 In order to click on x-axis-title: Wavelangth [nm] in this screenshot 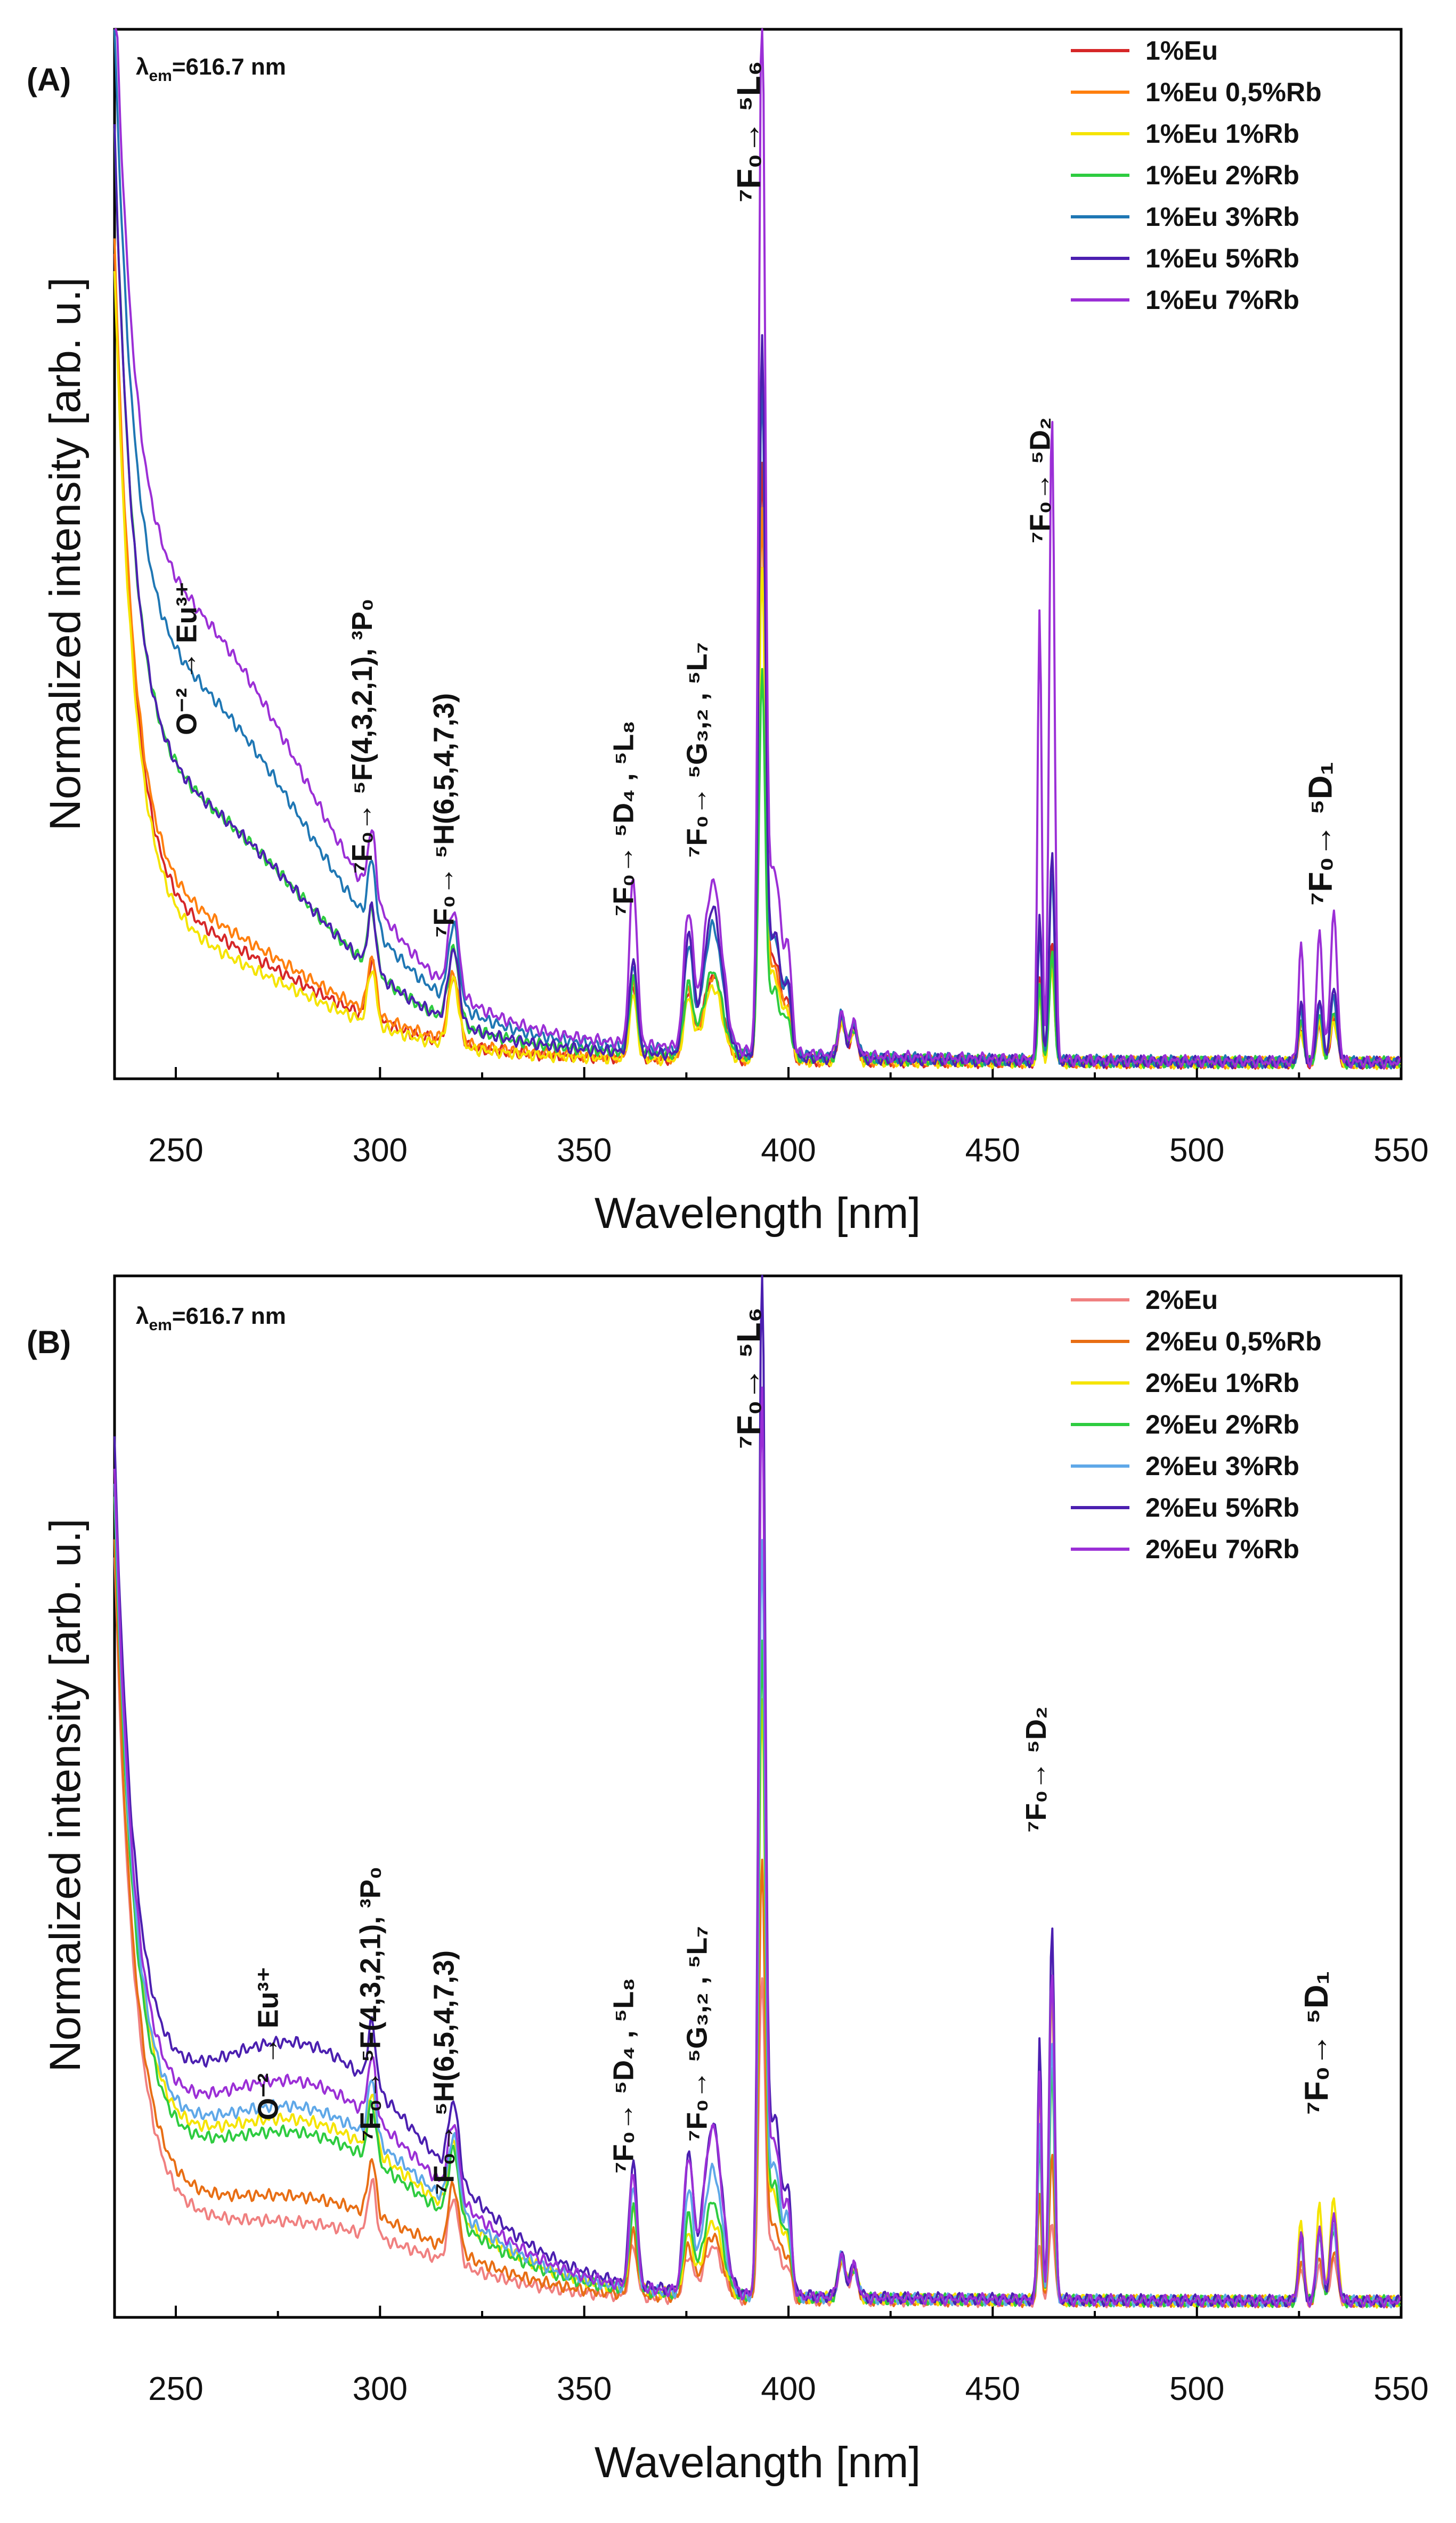, I will do `click(758, 2463)`.